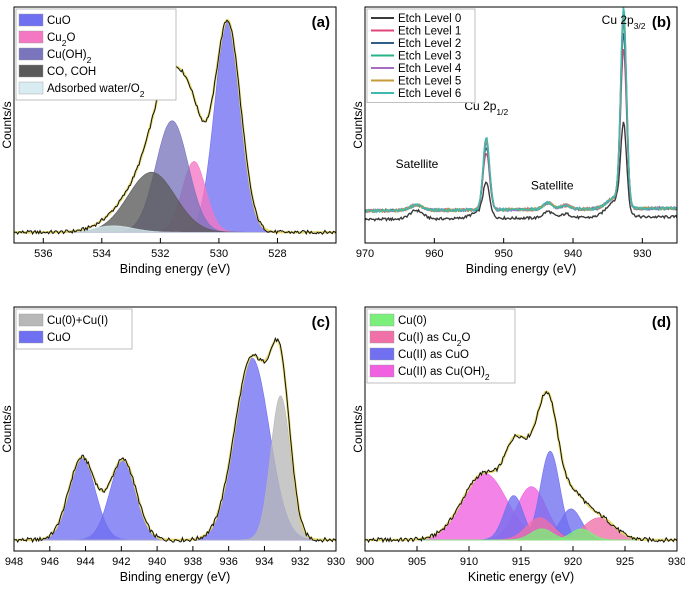 Image resolution: width=685 pixels, height=598 pixels. What do you see at coordinates (300, 562) in the screenshot?
I see `x-tick-label: 932` at bounding box center [300, 562].